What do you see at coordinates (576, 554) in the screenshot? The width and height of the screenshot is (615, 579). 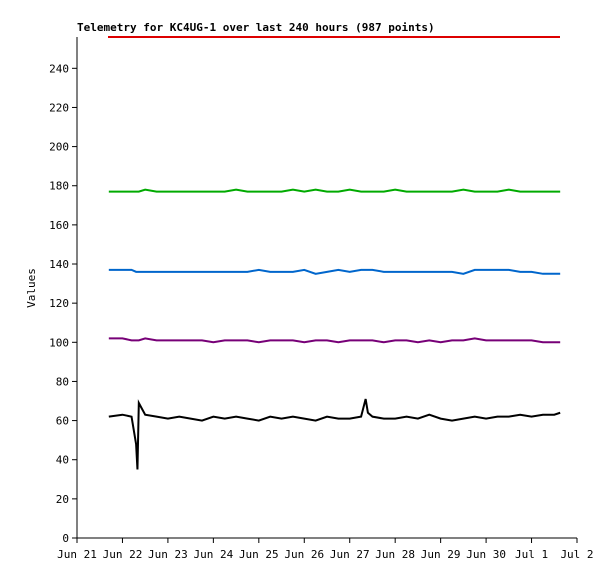 I see `x-tick-label: Jul 2` at bounding box center [576, 554].